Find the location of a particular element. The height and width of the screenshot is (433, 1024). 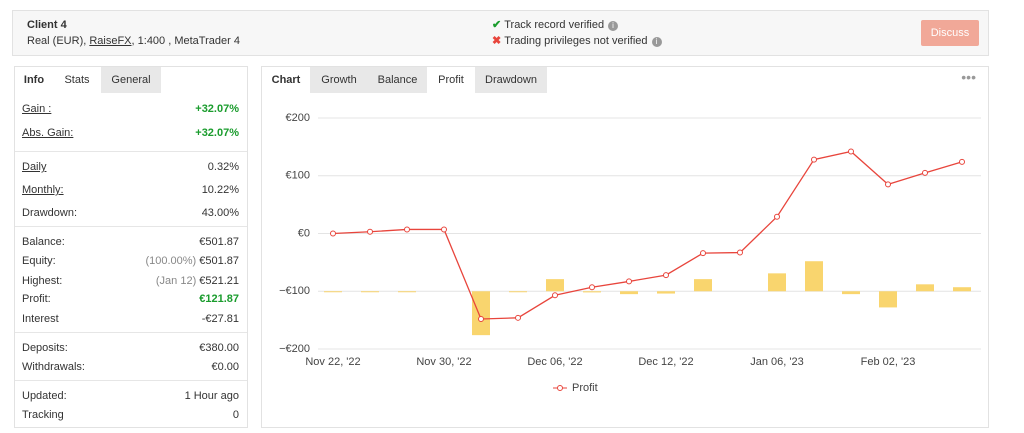

y-tick-label: €200 is located at coordinates (298, 118).